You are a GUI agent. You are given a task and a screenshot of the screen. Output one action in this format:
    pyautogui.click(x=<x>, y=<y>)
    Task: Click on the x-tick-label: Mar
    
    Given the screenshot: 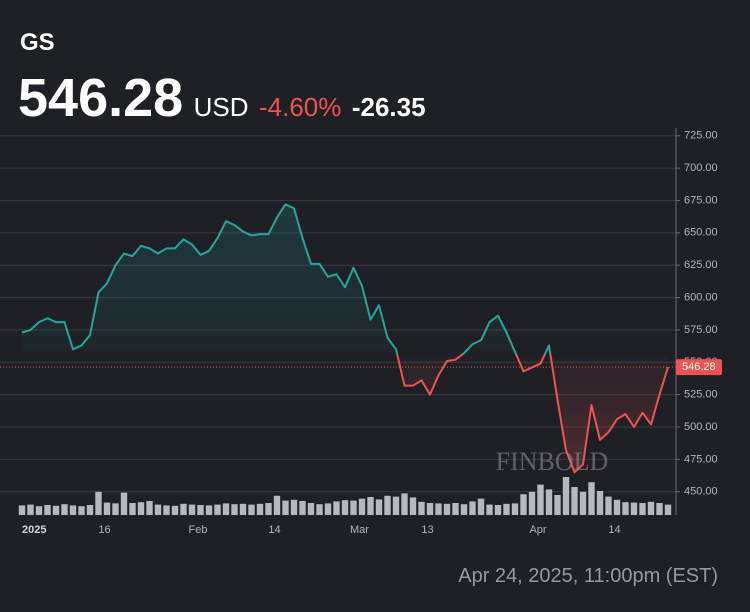 What is the action you would take?
    pyautogui.click(x=359, y=530)
    